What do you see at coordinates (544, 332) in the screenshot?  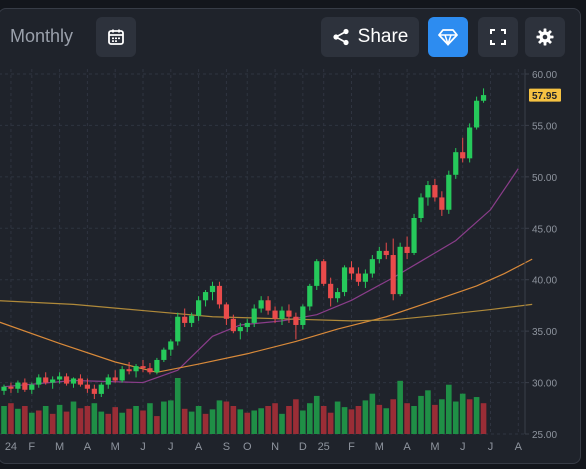 I see `price-tick-label: 35.00` at bounding box center [544, 332].